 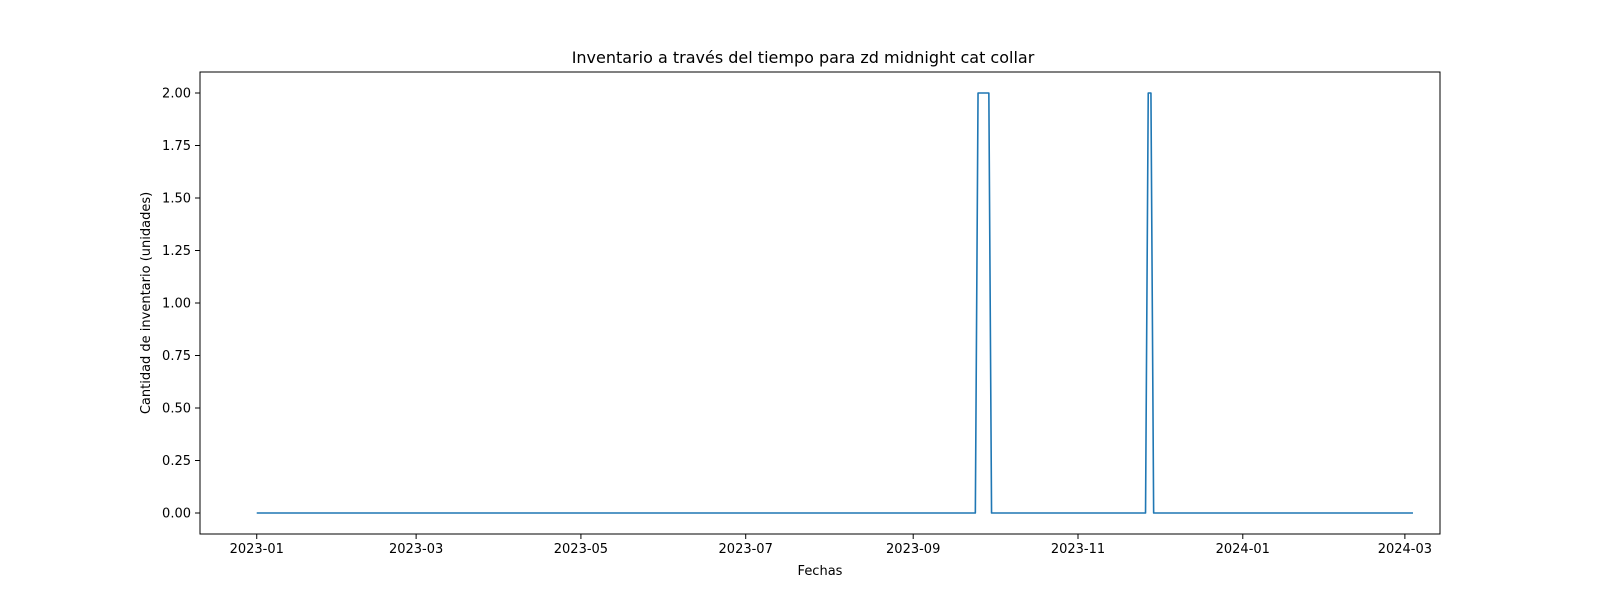 What do you see at coordinates (176, 461) in the screenshot?
I see `y-tick-label: 0.25` at bounding box center [176, 461].